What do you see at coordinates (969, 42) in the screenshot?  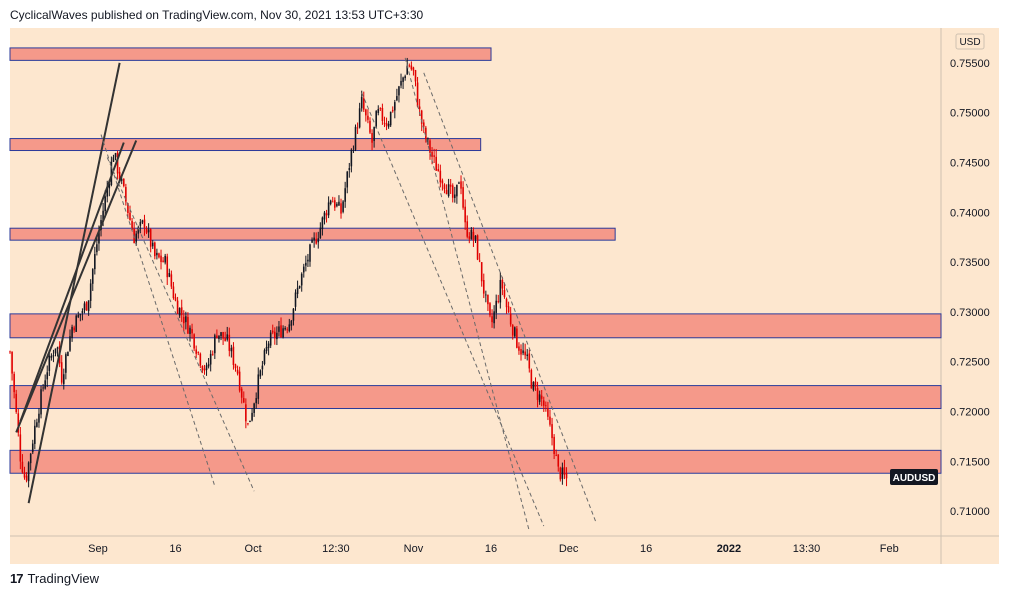 I see `currency-label: USD` at bounding box center [969, 42].